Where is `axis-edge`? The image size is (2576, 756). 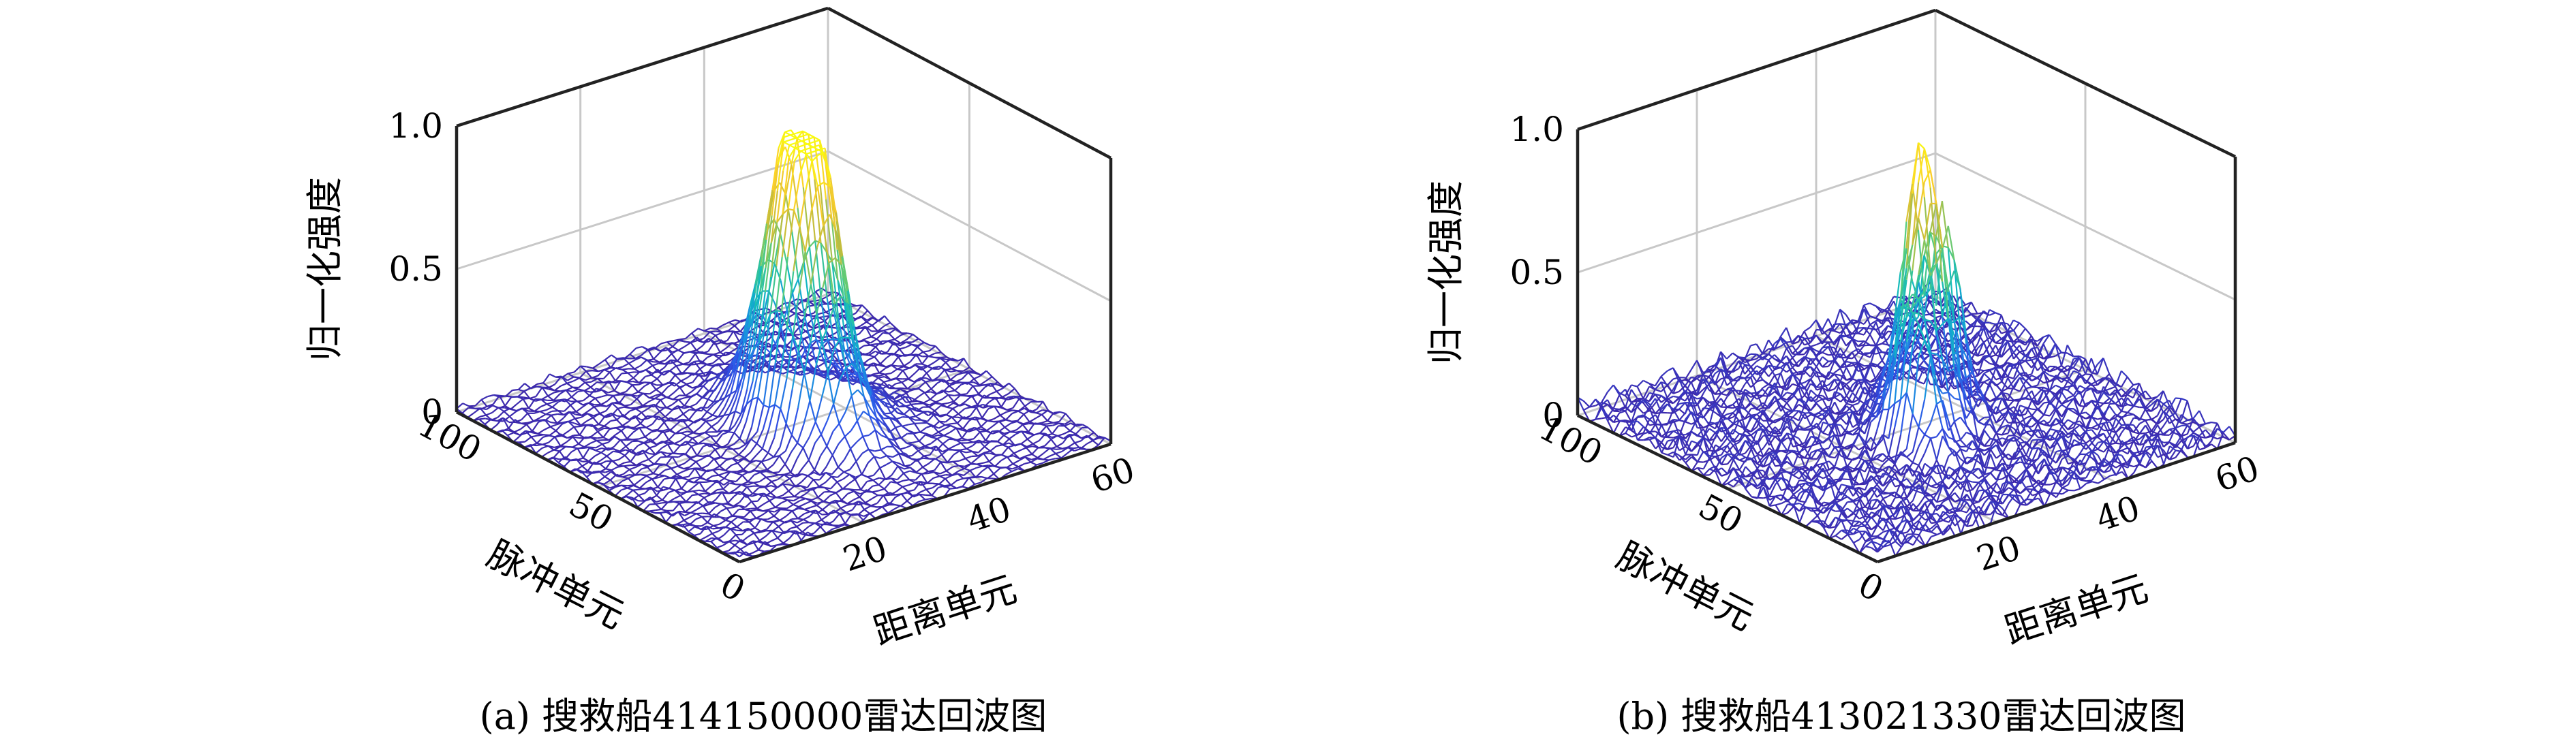 axis-edge is located at coordinates (642, 67).